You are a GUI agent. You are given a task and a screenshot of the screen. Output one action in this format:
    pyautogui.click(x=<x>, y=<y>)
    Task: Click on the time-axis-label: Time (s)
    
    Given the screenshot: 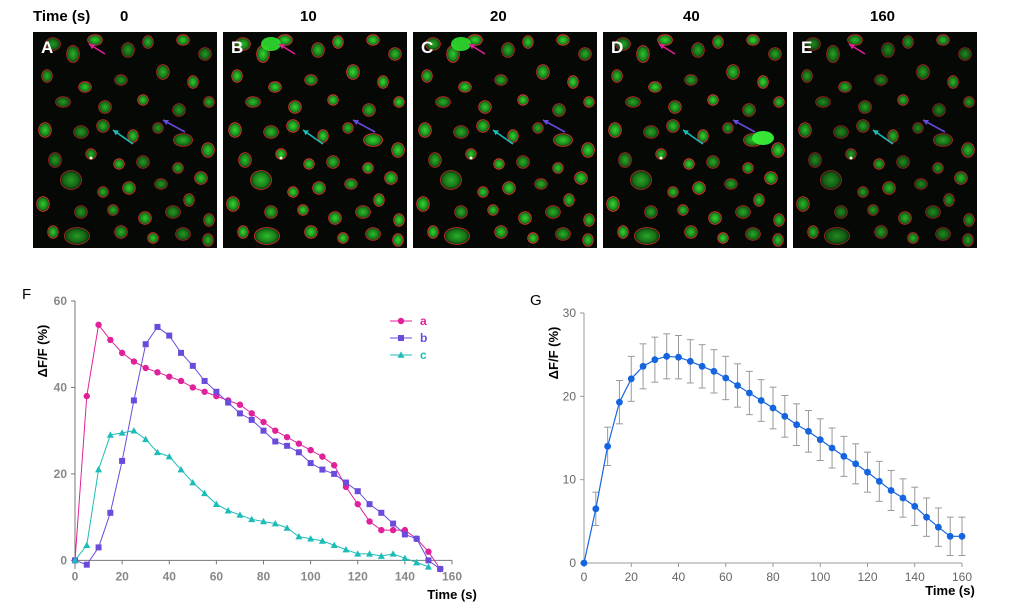 What is the action you would take?
    pyautogui.click(x=62, y=16)
    